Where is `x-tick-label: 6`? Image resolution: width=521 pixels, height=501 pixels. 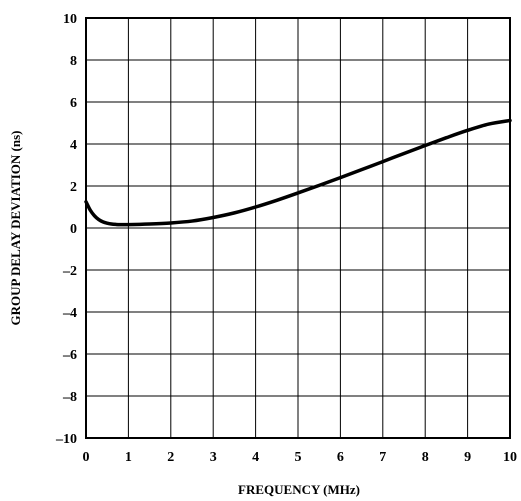
x-tick-label: 6 is located at coordinates (340, 457).